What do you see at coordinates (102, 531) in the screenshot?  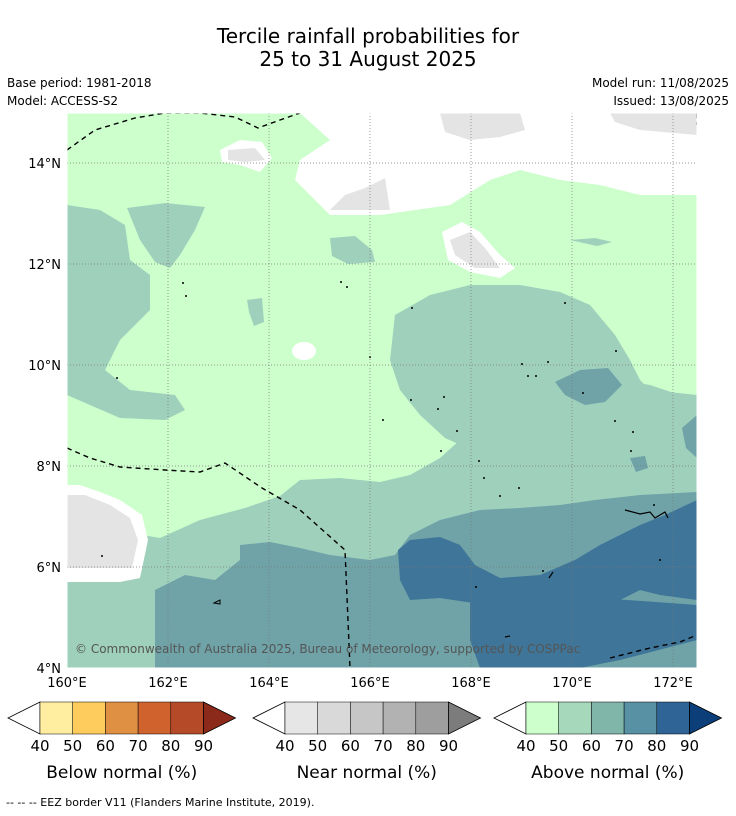 I see `near-normal-west` at bounding box center [102, 531].